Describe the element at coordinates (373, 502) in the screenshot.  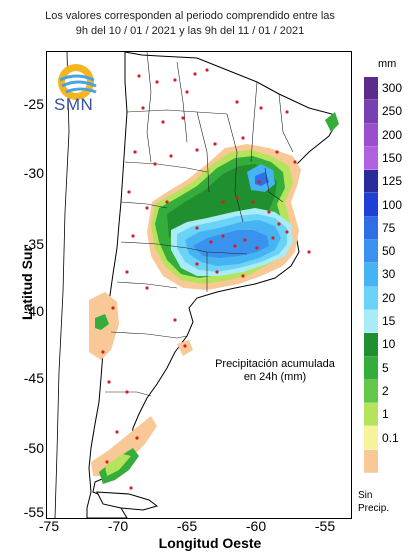
I see `legend-nodata-label: Sin Precip.` at that location.